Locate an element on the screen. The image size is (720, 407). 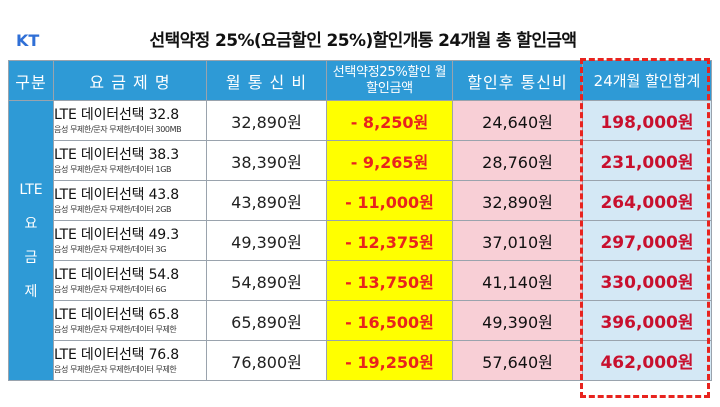
monthly-fee-cell: 54,890원 is located at coordinates (266, 280).